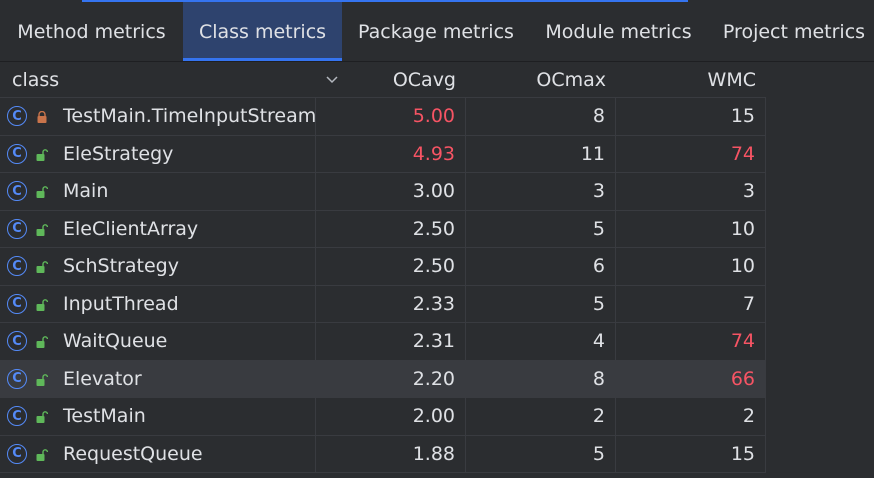  Describe the element at coordinates (262, 59) in the screenshot. I see `active-tab-underline` at that location.